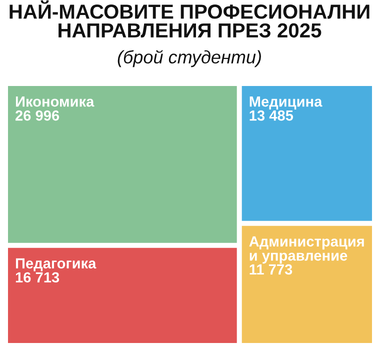  I want to click on text: НАЙ-МАСОВИТЕ ПРОФЕСИОНАЛНИ НАПРАВЛЕНИЯ ПРЕЗ 2025, so click(190, 19).